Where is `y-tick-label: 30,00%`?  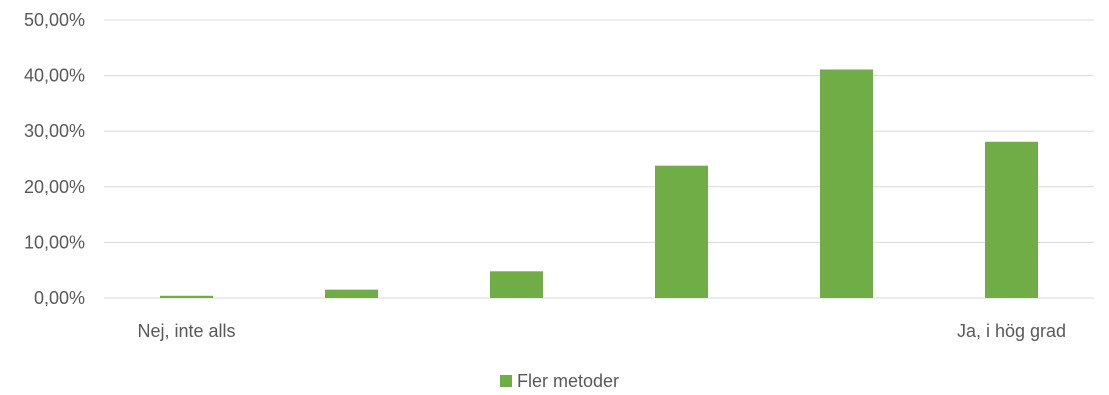 y-tick-label: 30,00% is located at coordinates (54, 131).